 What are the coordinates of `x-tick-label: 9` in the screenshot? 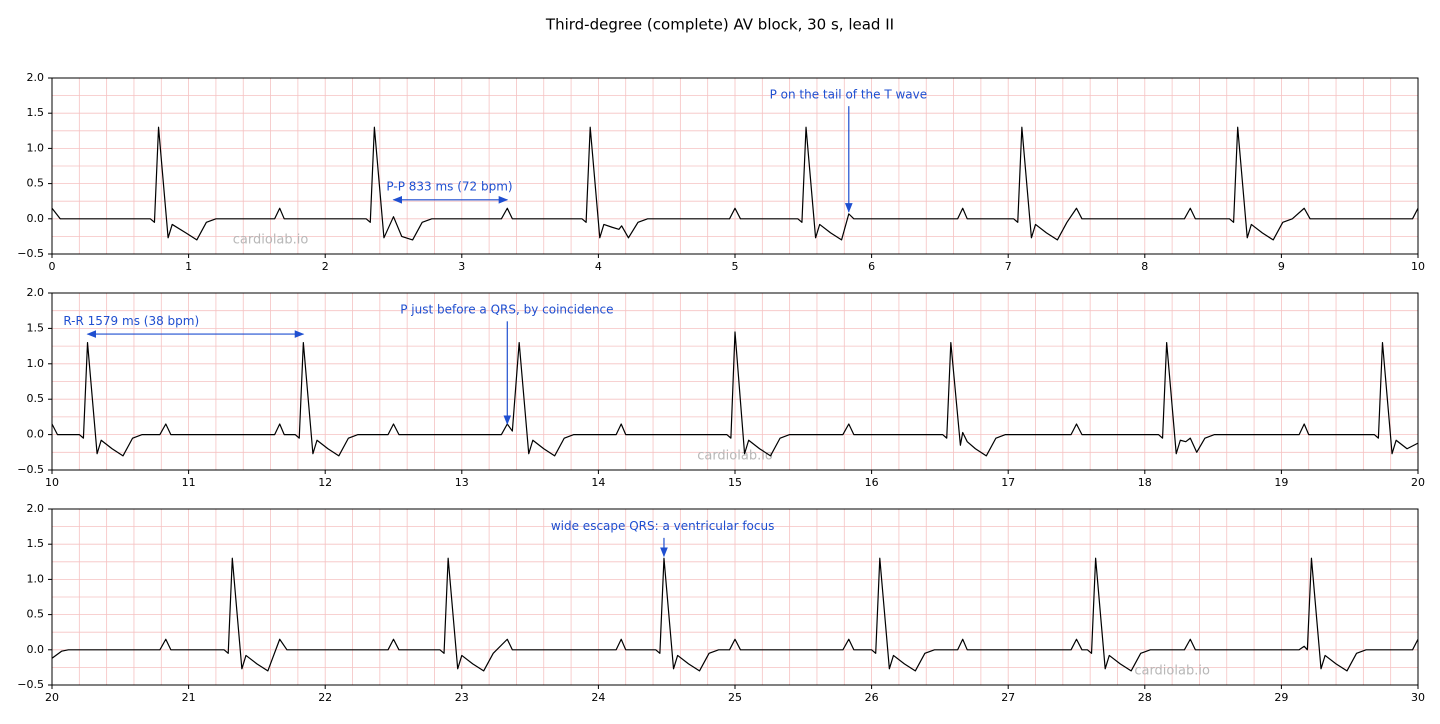 It's located at (1281, 266).